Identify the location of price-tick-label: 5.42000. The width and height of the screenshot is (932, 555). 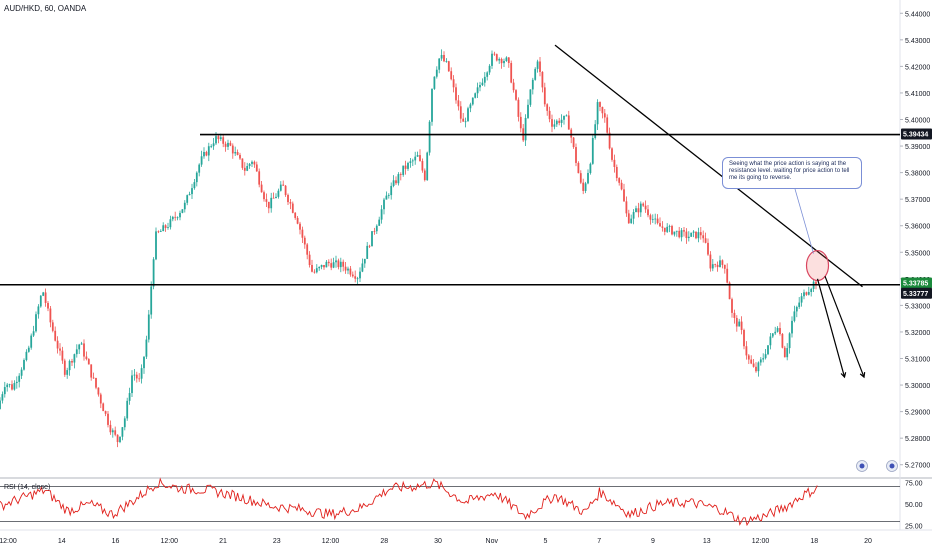
(917, 67).